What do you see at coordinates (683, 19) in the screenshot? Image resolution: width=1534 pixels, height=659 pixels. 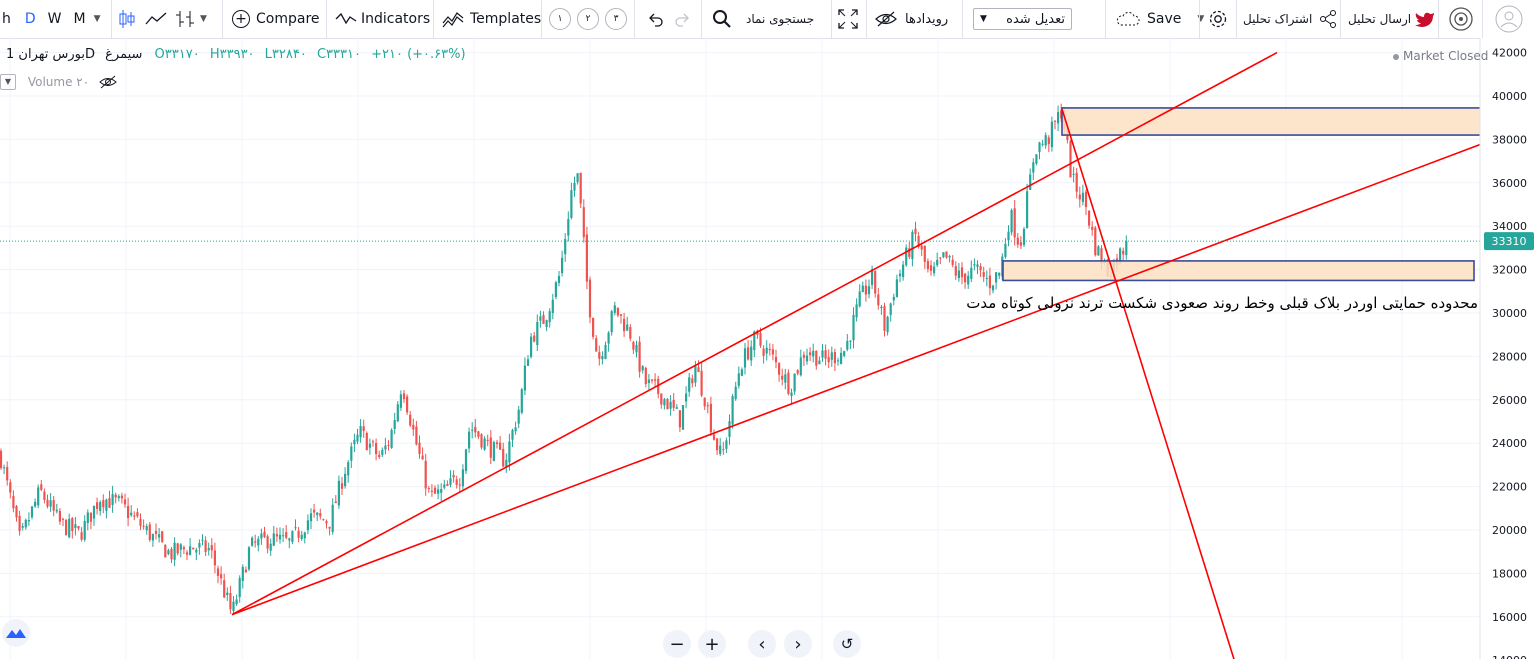 I see `redo-icon` at bounding box center [683, 19].